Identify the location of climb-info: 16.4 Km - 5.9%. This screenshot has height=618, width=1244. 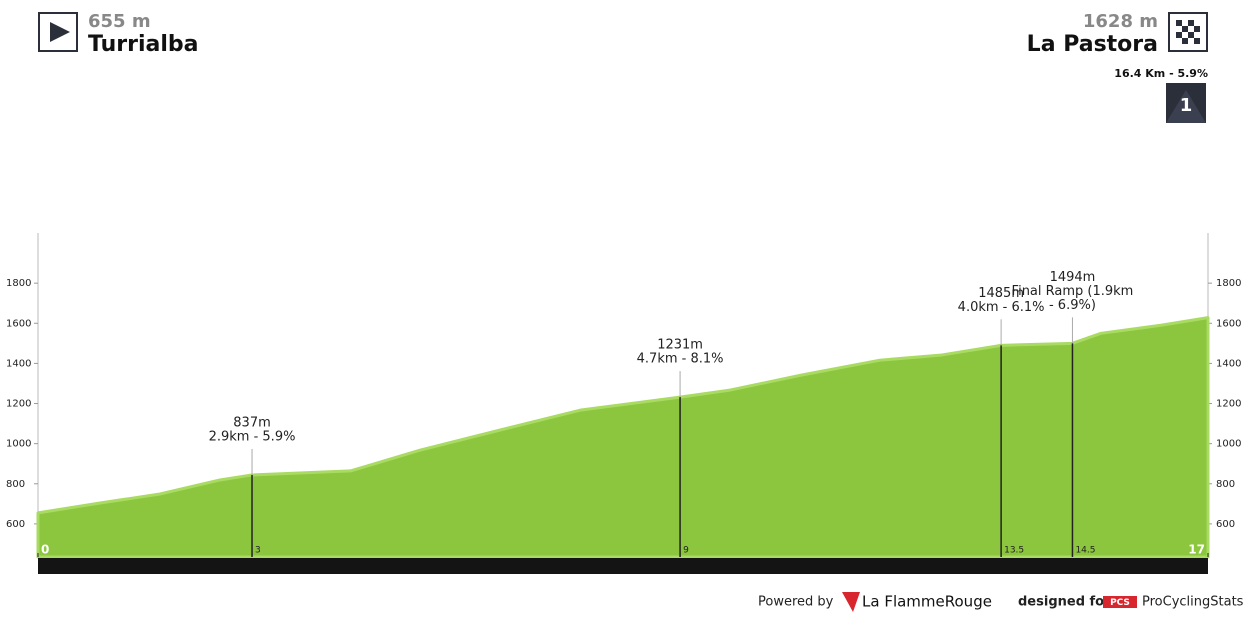
(1161, 73).